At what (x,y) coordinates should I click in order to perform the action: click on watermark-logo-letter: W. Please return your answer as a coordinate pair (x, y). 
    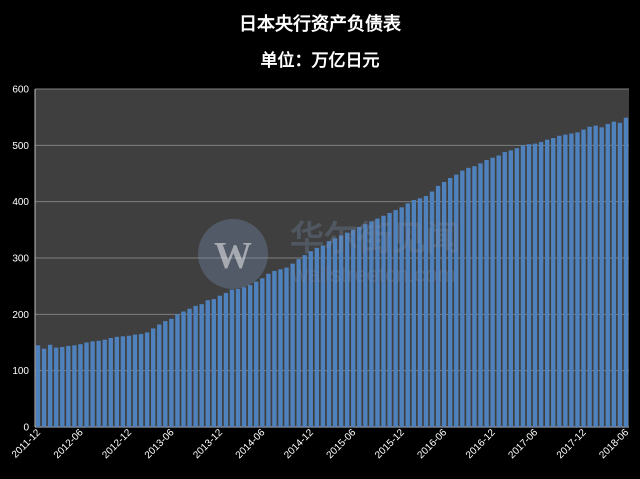
    Looking at the image, I should click on (233, 256).